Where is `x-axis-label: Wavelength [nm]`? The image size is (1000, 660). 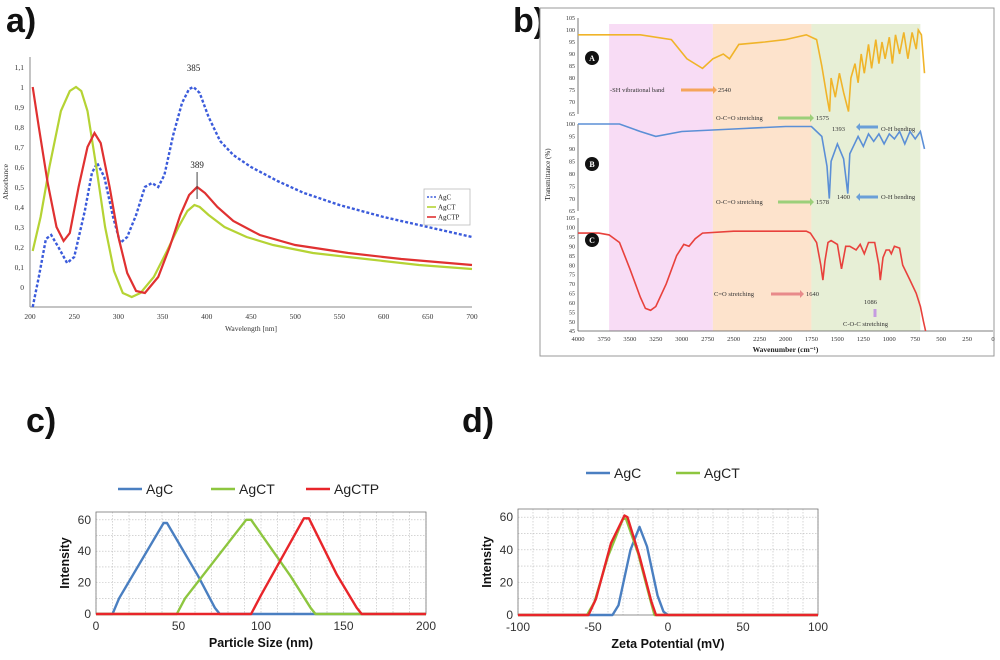
x-axis-label: Wavelength [nm] is located at coordinates (251, 328).